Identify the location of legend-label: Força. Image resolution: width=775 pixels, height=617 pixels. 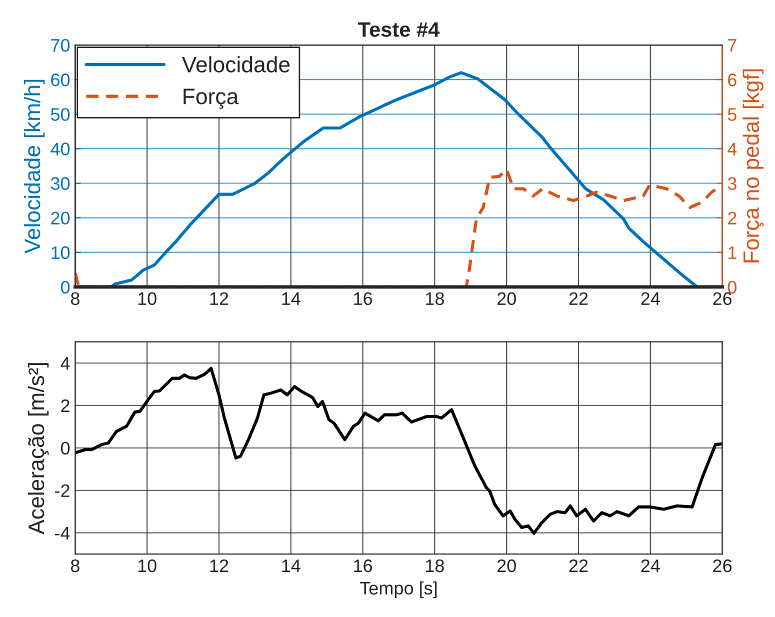
(211, 98).